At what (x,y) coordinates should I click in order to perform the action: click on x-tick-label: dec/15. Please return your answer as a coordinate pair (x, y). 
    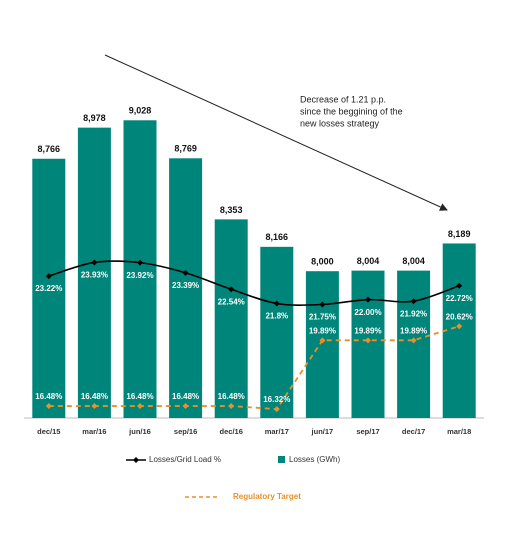
    Looking at the image, I should click on (48, 431).